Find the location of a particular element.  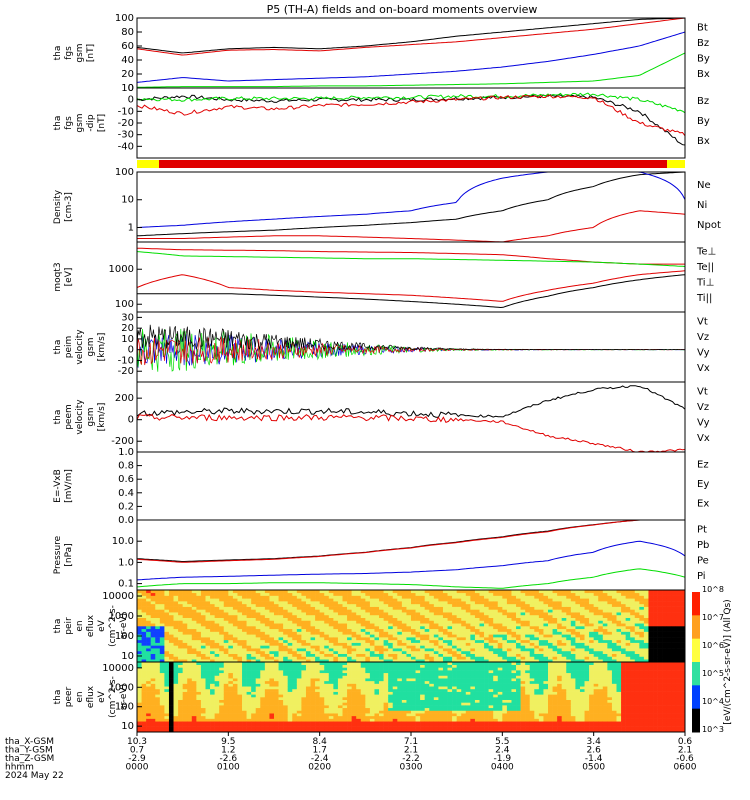

series-Bz is located at coordinates (411, 115).